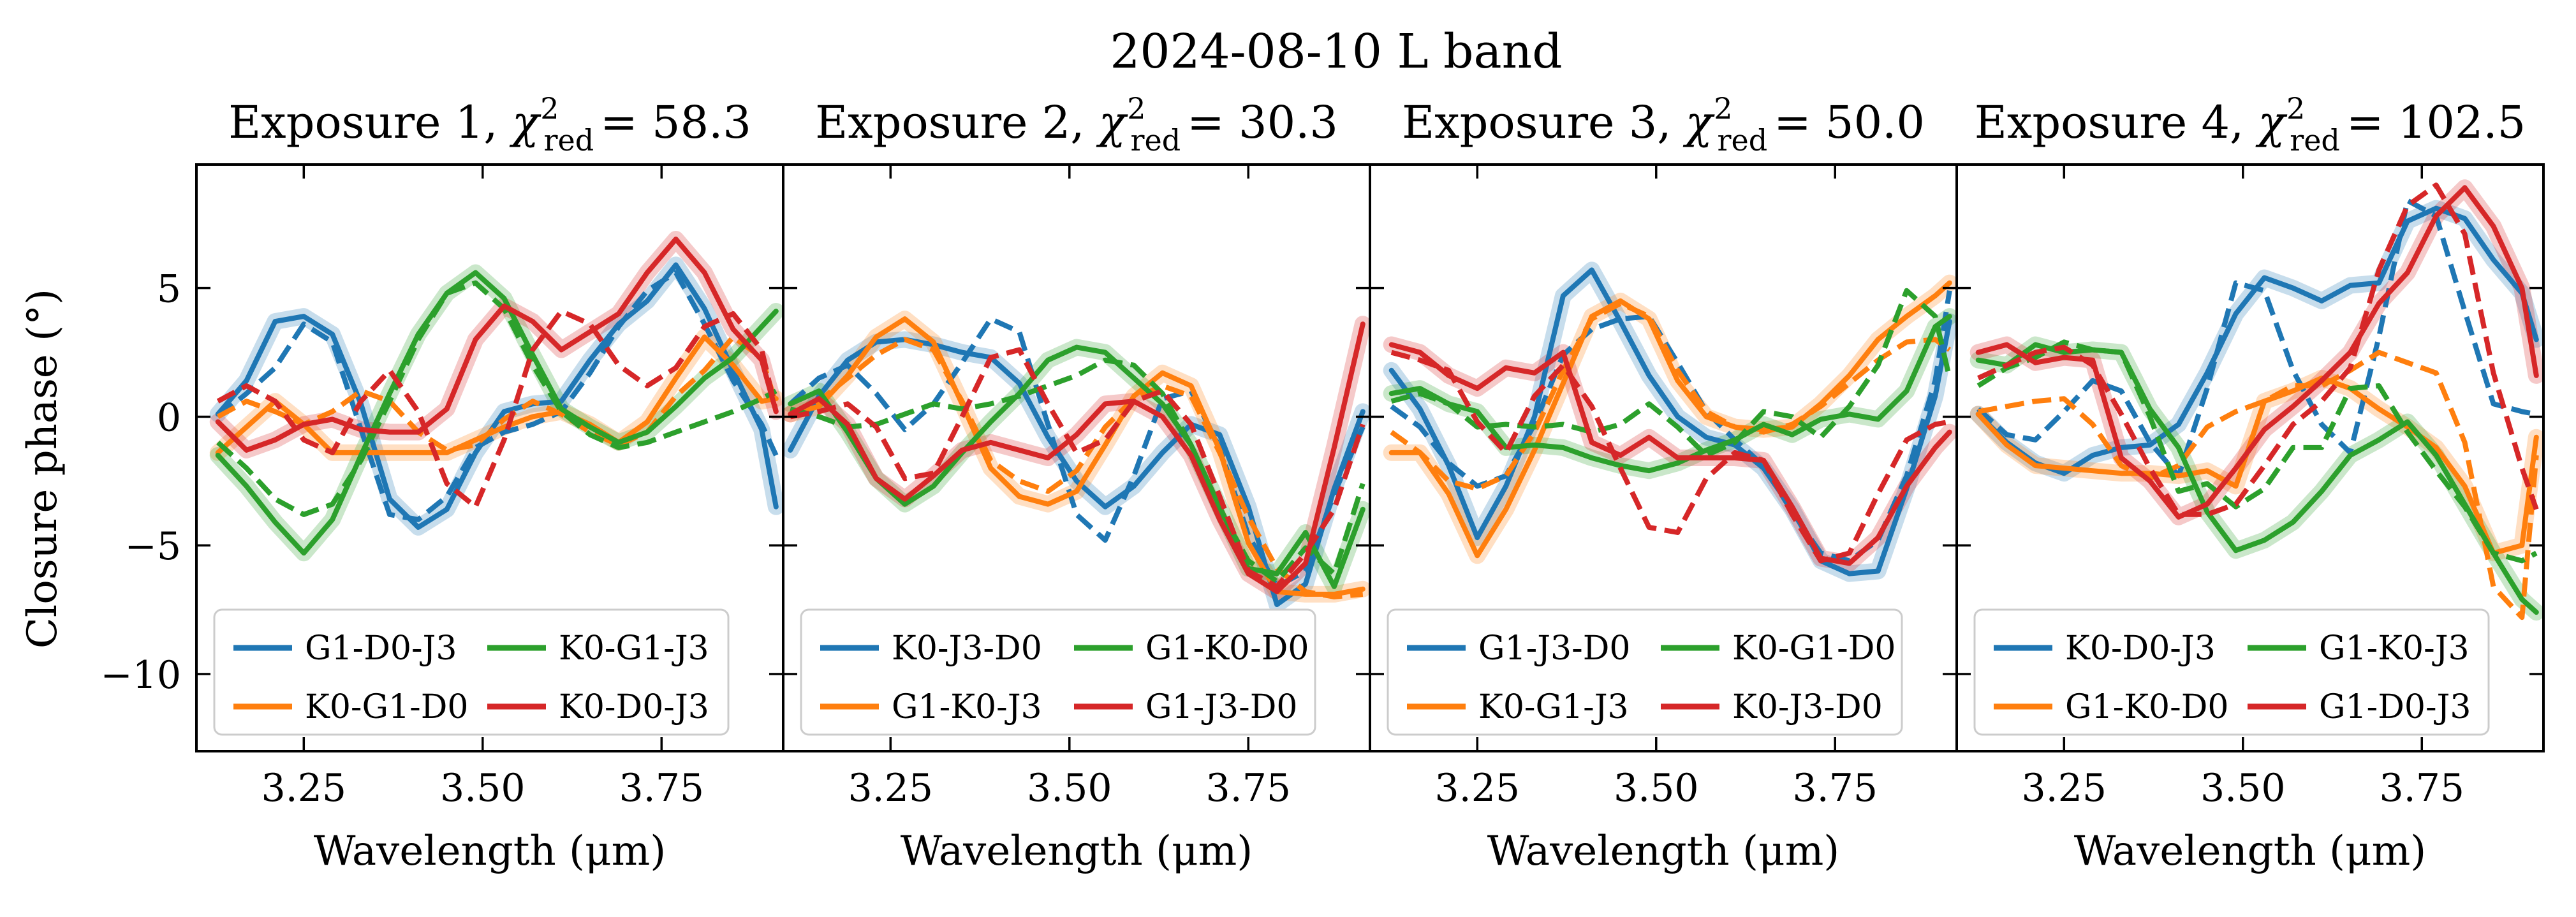  Describe the element at coordinates (2256, 338) in the screenshot. I see `series-model-line-K0-D0-J3` at that location.